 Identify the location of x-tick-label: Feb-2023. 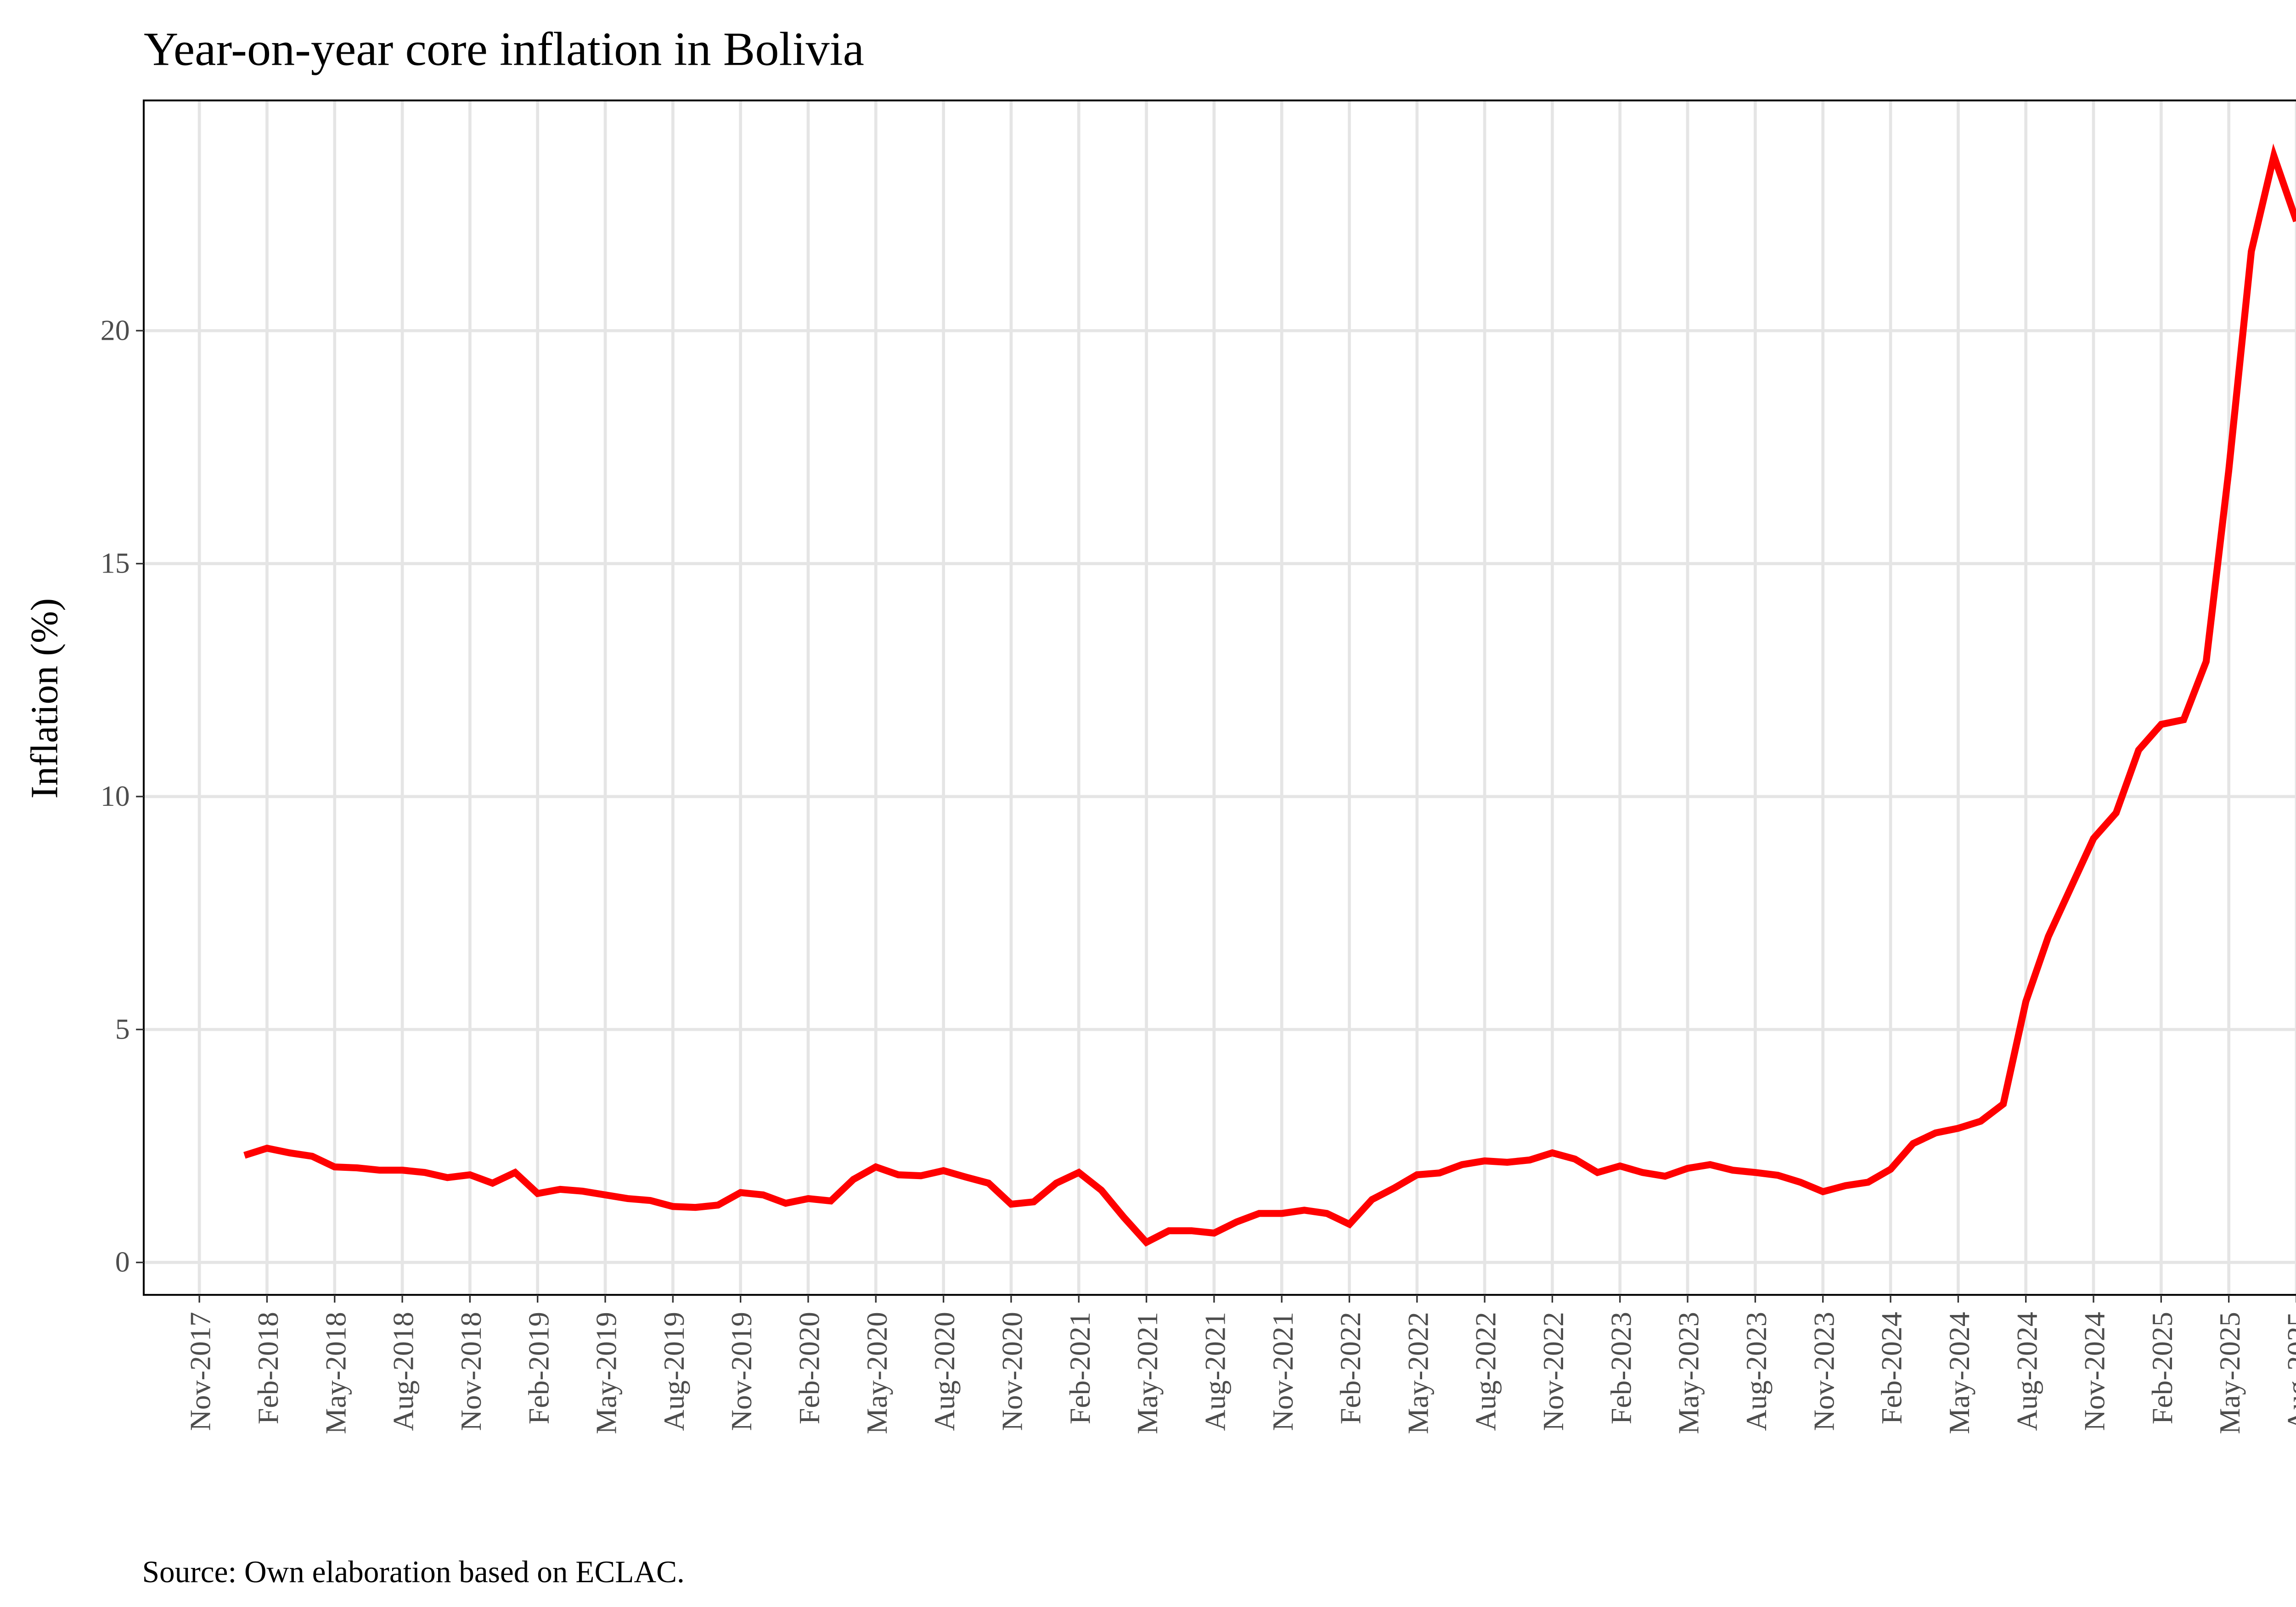
(1620, 1368).